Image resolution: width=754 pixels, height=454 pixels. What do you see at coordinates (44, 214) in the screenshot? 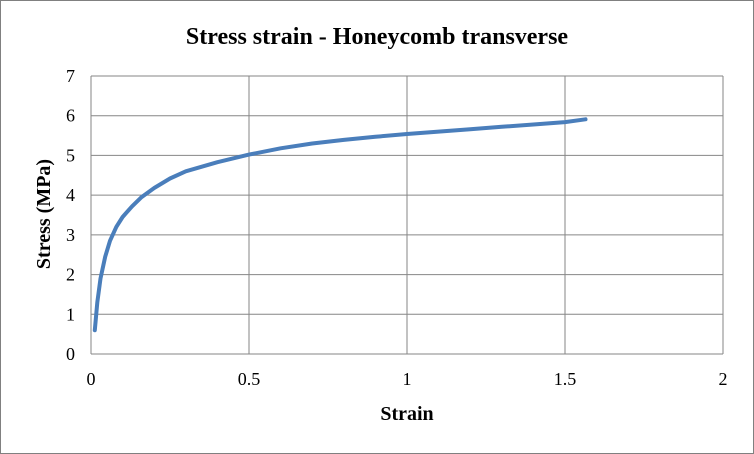
I see `y-axis-label: Stress (MPa)` at bounding box center [44, 214].